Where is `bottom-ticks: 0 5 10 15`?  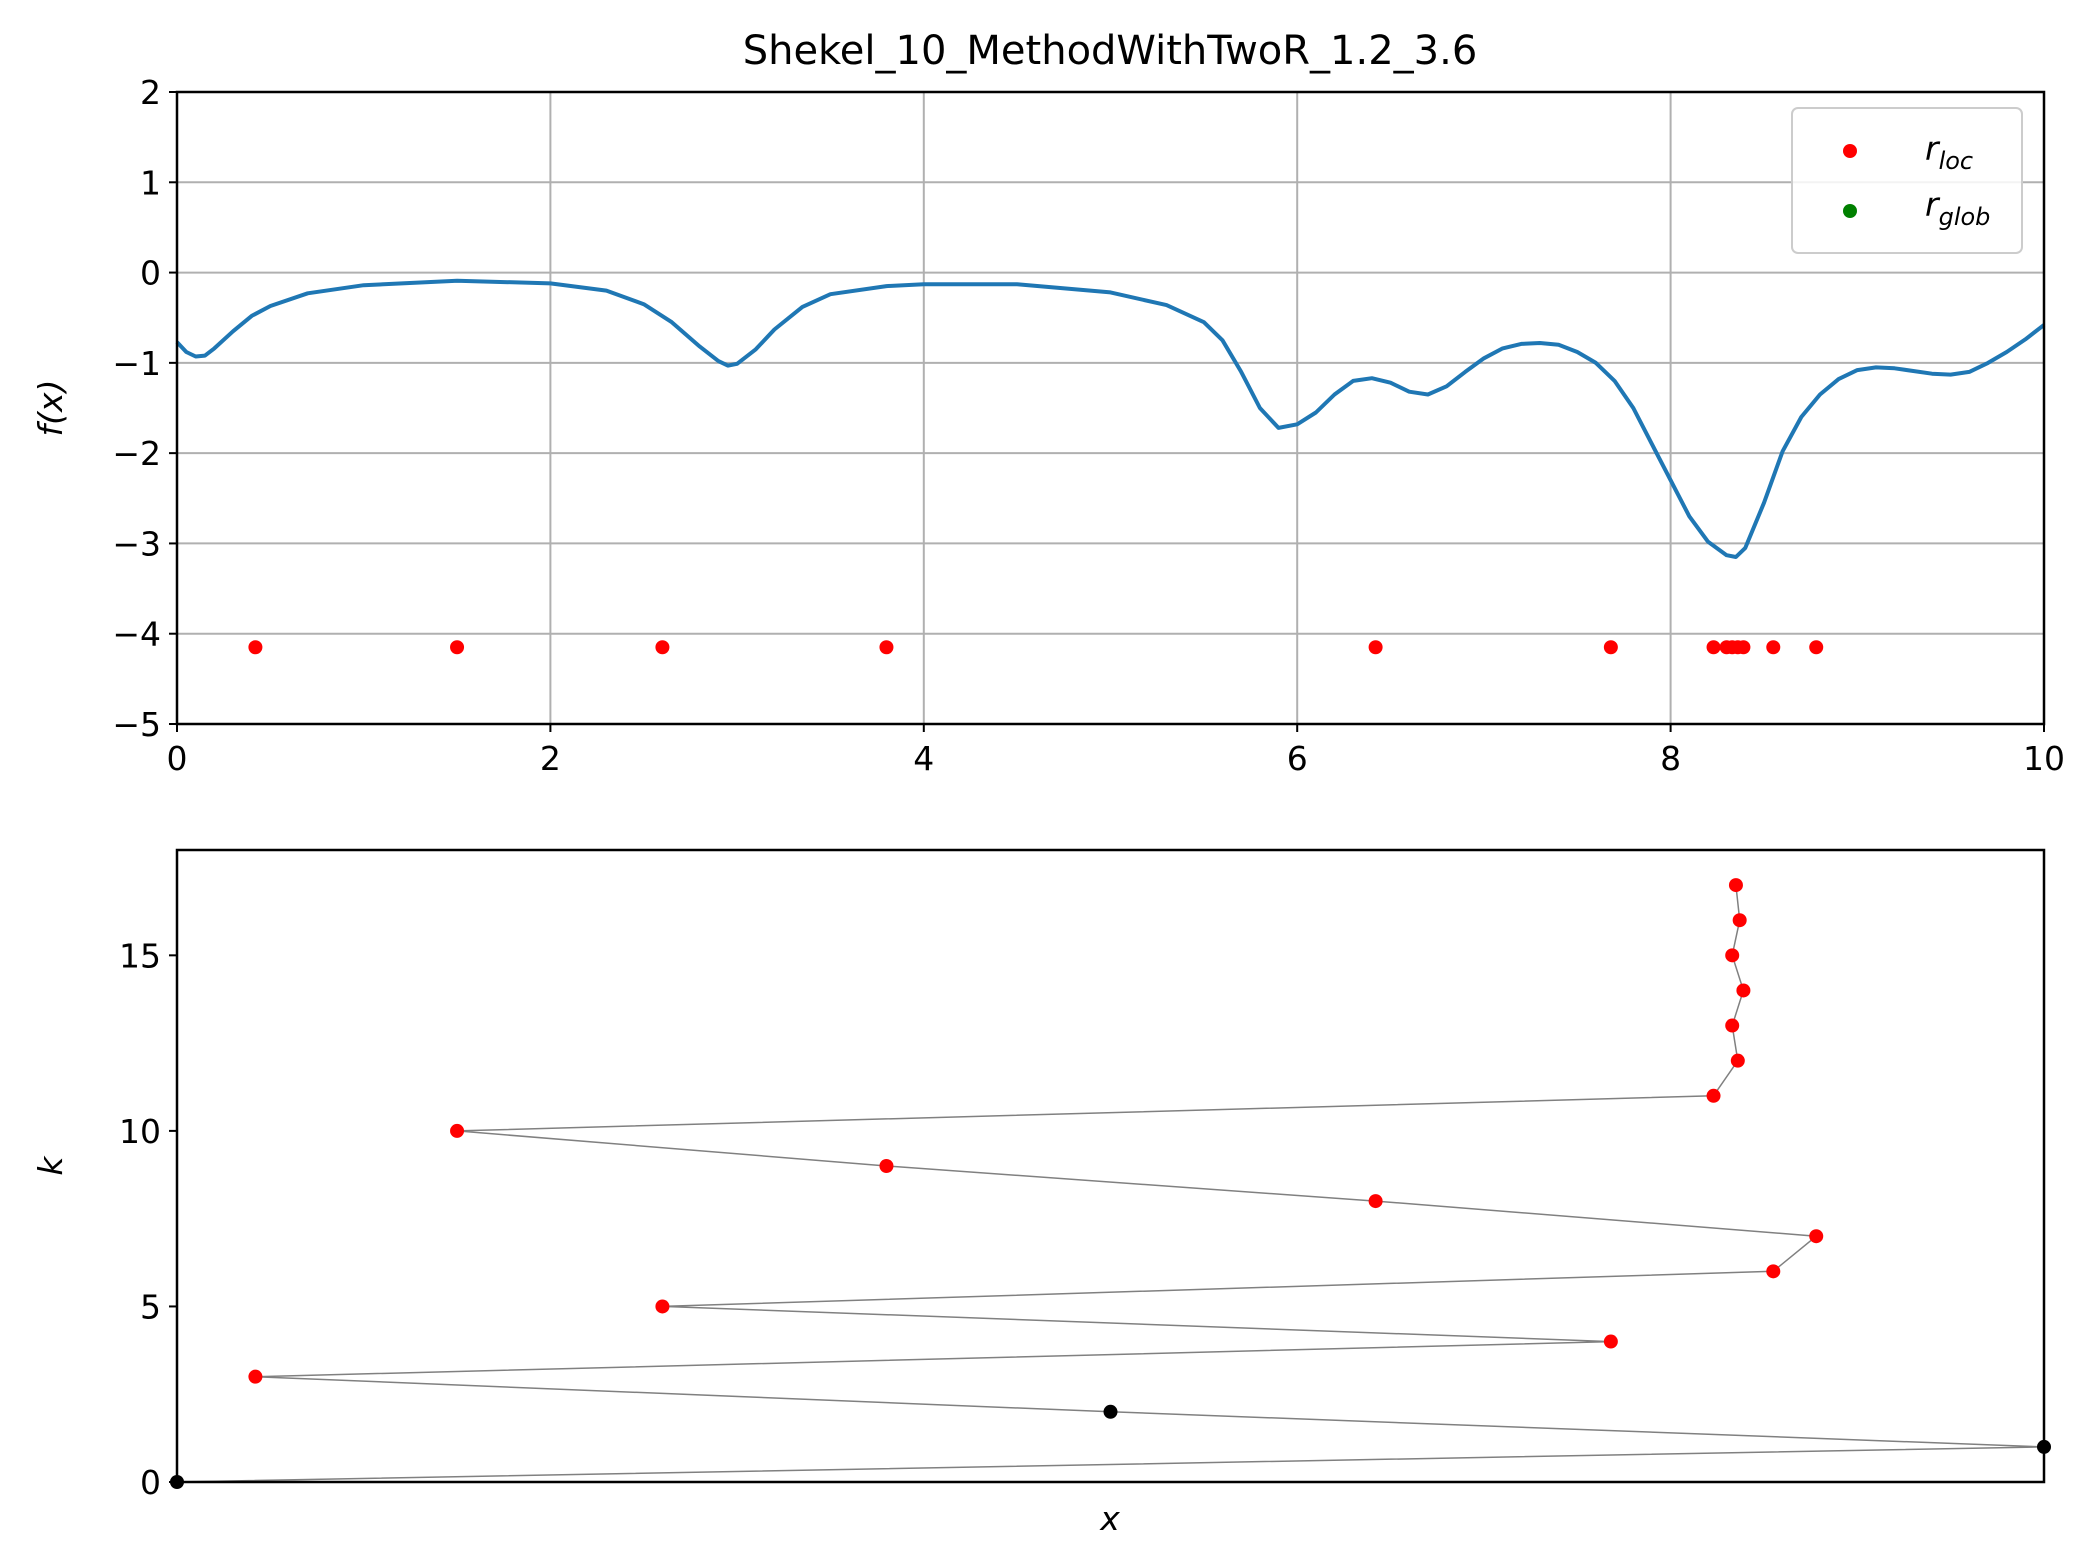 bottom-ticks: 0 5 10 15 is located at coordinates (148, 1219).